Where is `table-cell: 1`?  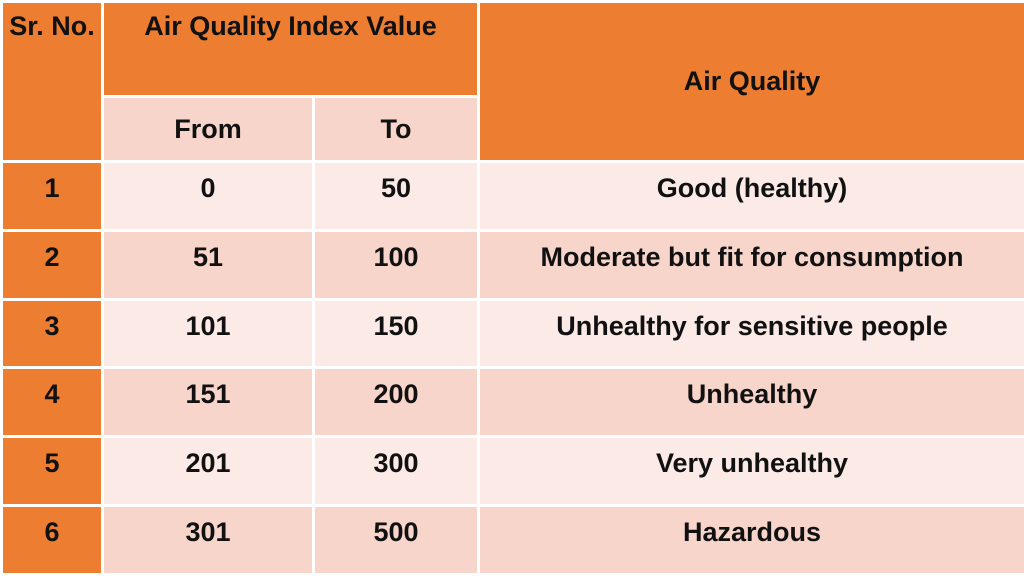 table-cell: 1 is located at coordinates (52, 196).